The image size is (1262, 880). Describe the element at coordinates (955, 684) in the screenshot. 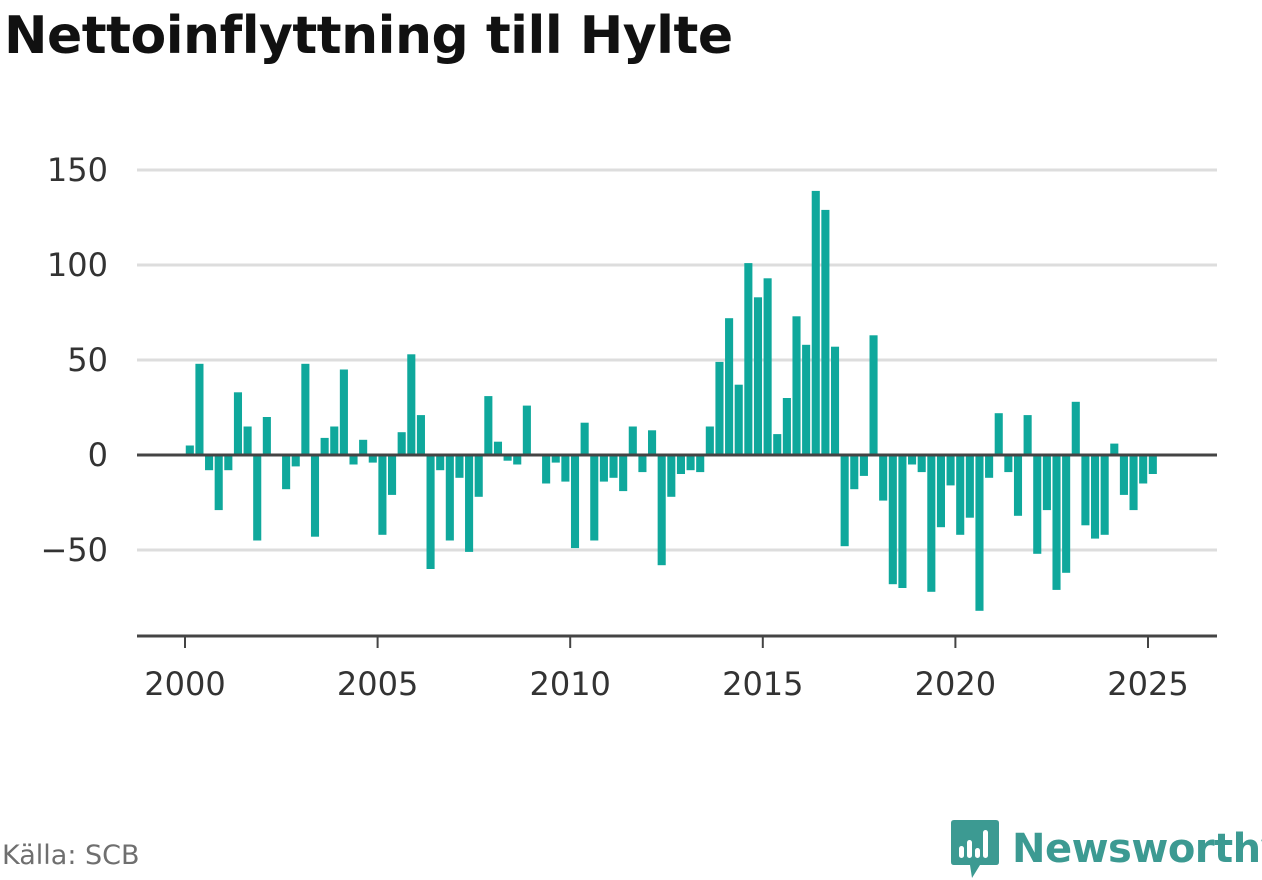

I see `x-tick-label: 2020` at that location.